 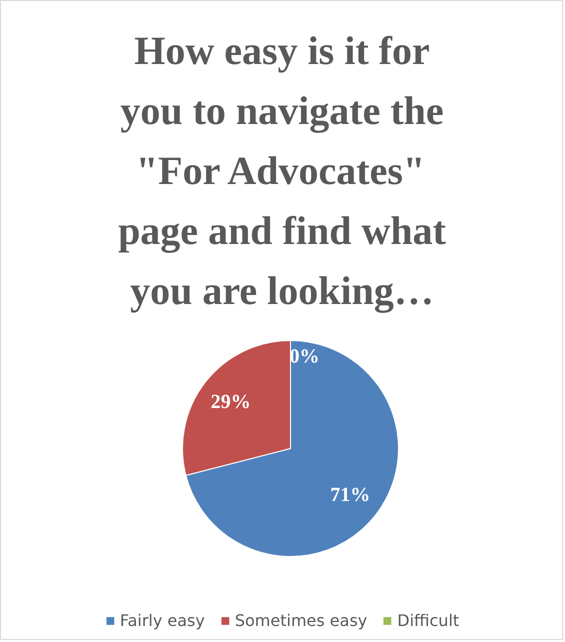 I want to click on legend-label: Sometimes easy, so click(x=301, y=620).